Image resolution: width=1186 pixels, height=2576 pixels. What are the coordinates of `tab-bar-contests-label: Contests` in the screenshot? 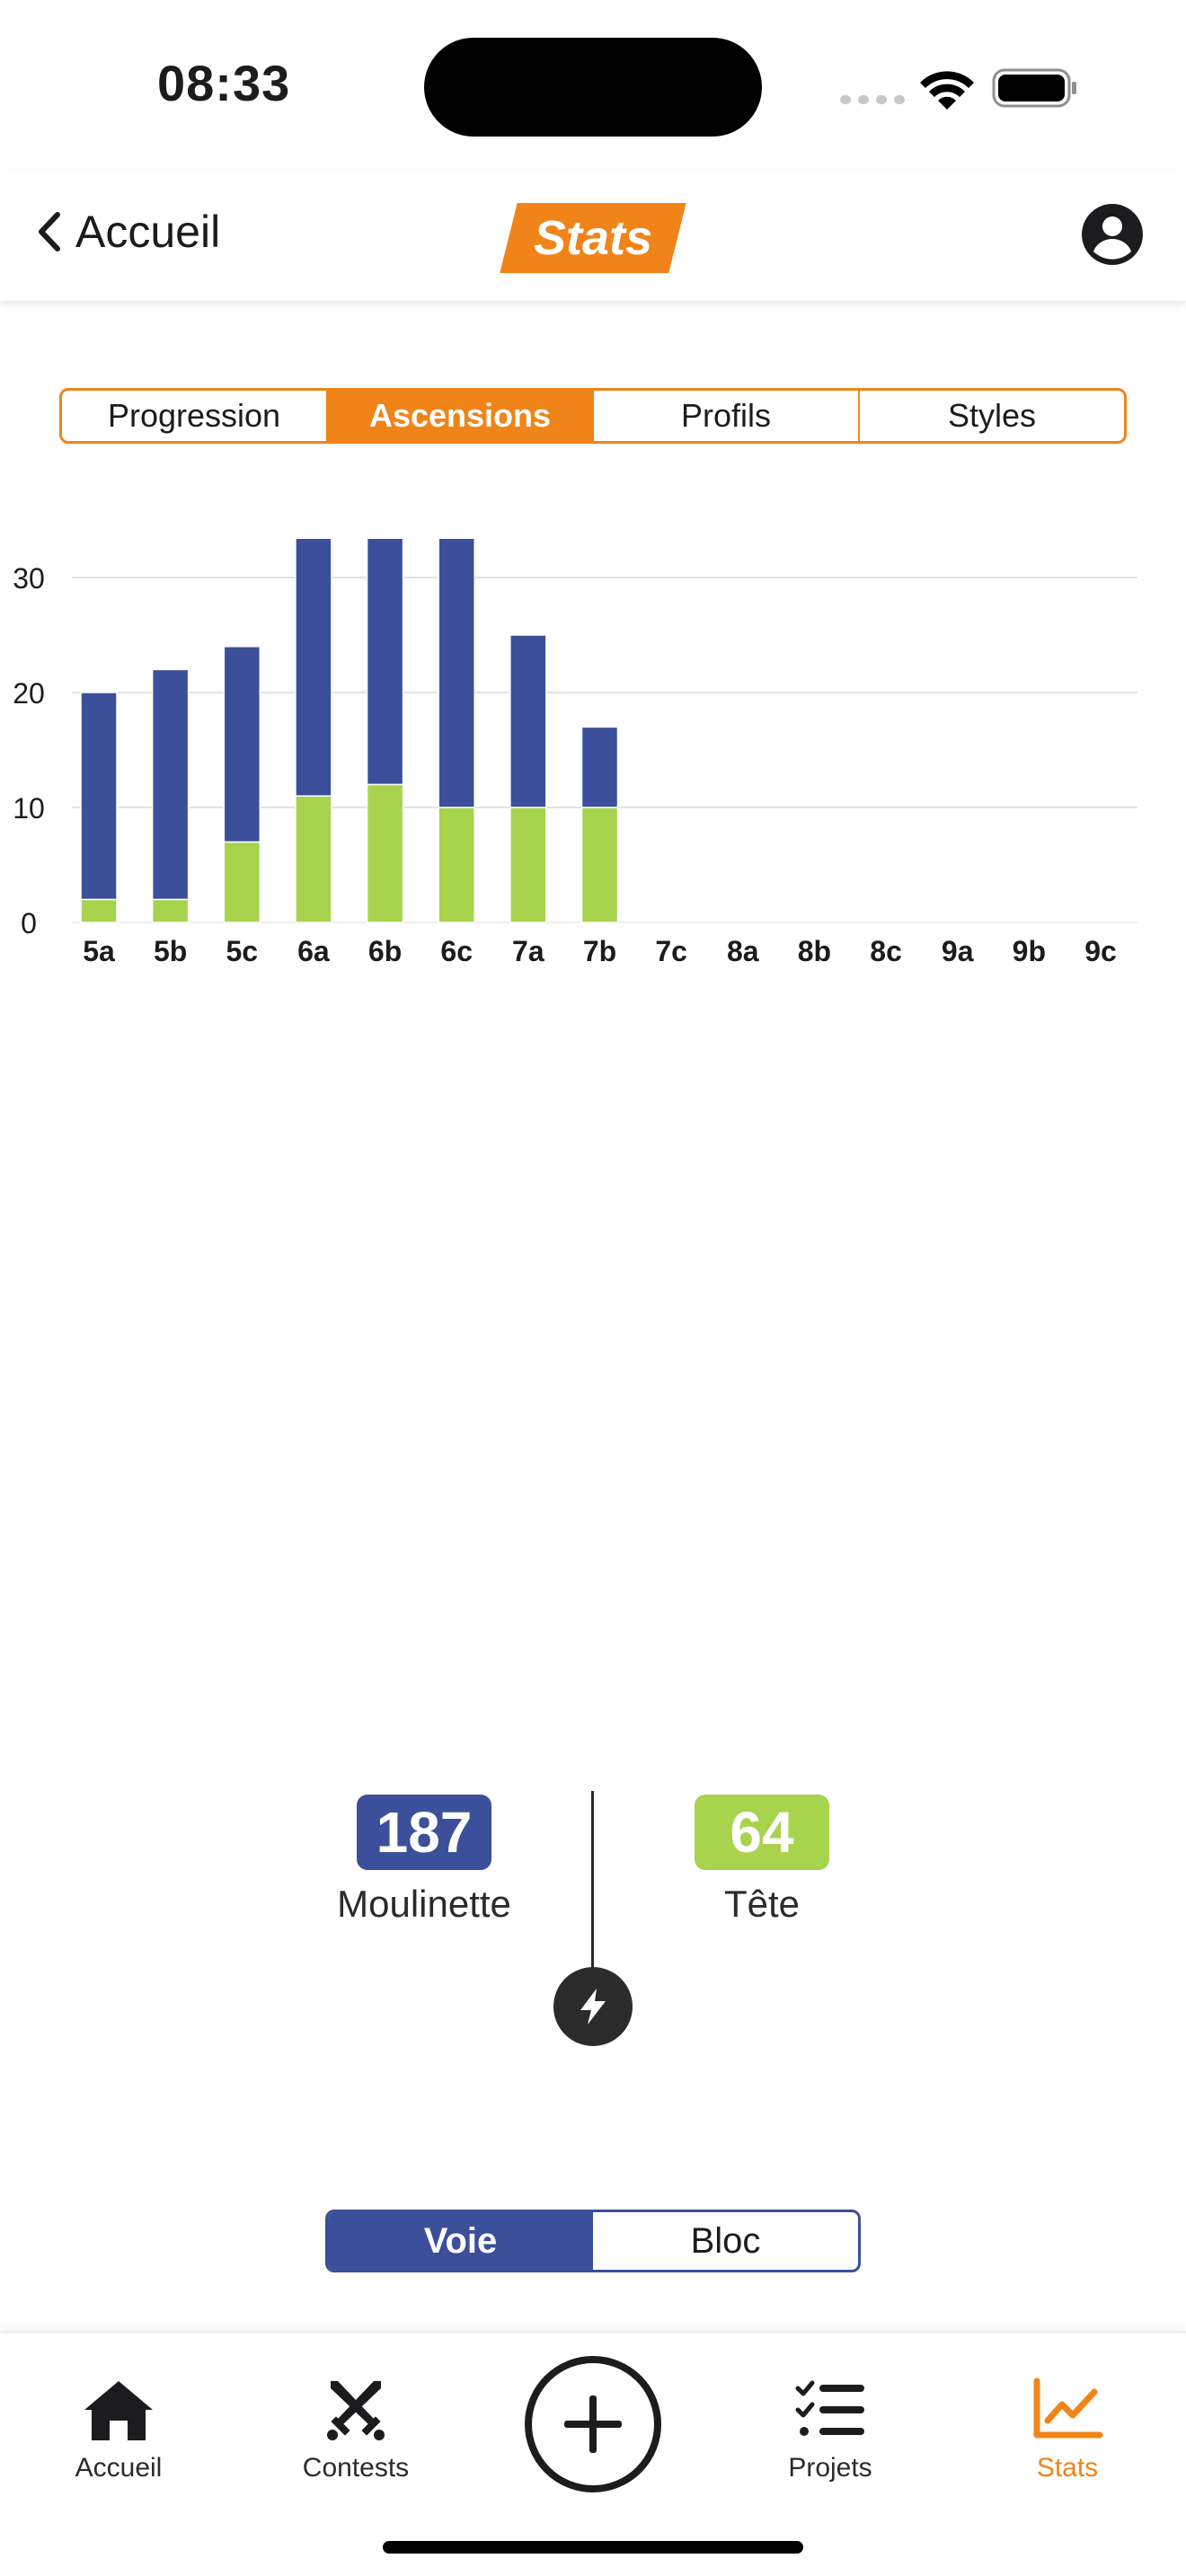 It's located at (356, 2468).